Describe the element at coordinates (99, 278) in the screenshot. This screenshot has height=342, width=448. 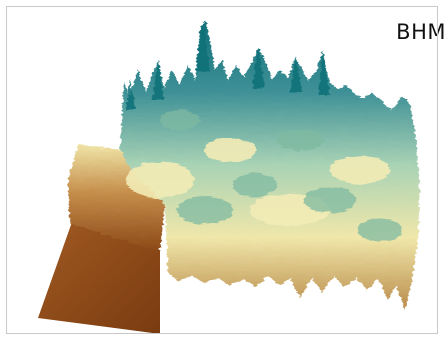
I see `base-slab` at that location.